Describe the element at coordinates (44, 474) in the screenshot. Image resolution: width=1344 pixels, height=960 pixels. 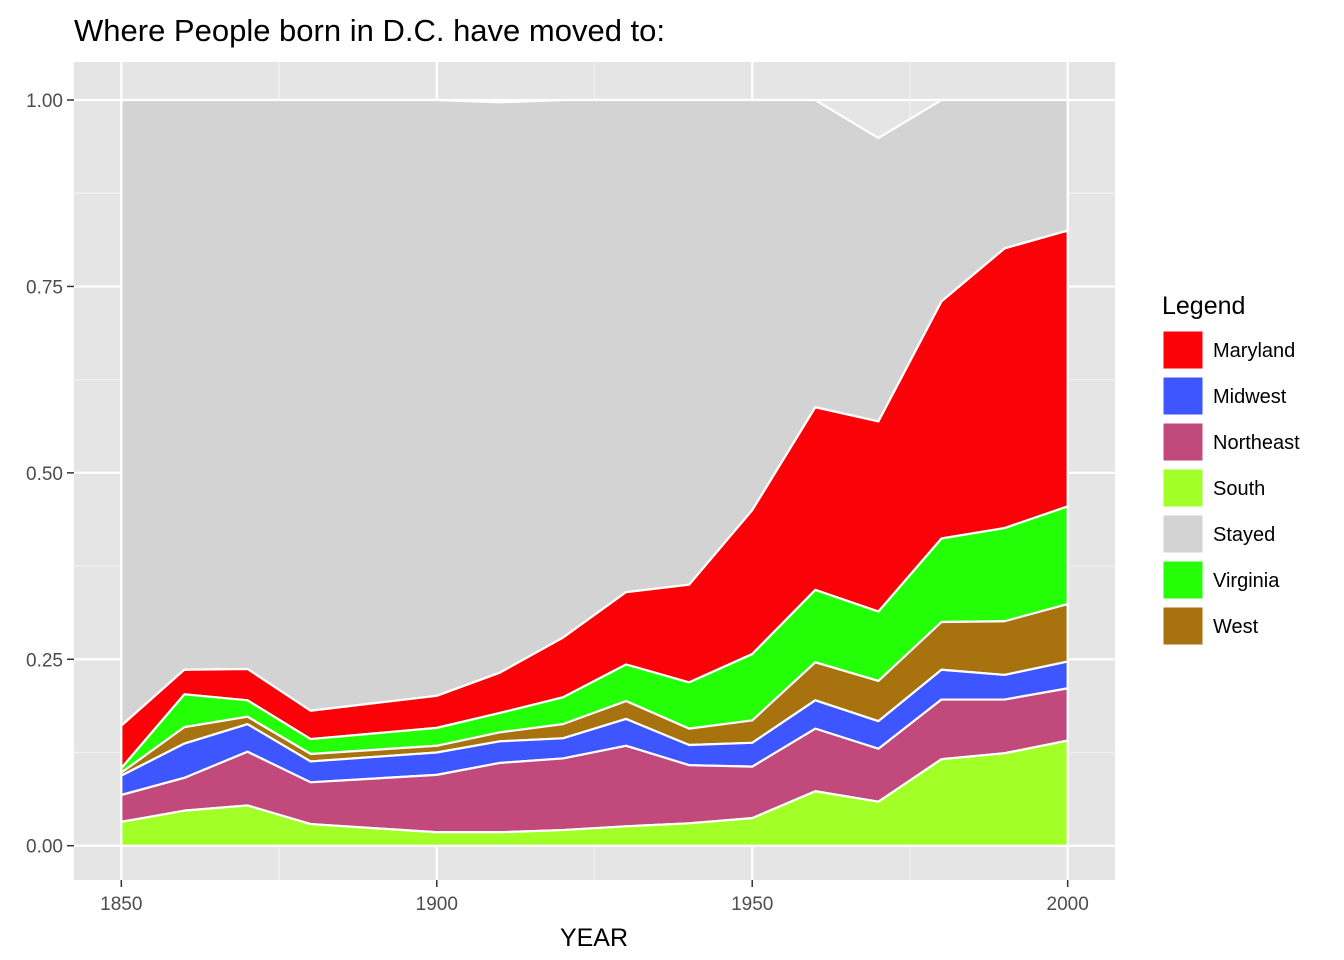
I see `y-tick-label: 0.50` at that location.